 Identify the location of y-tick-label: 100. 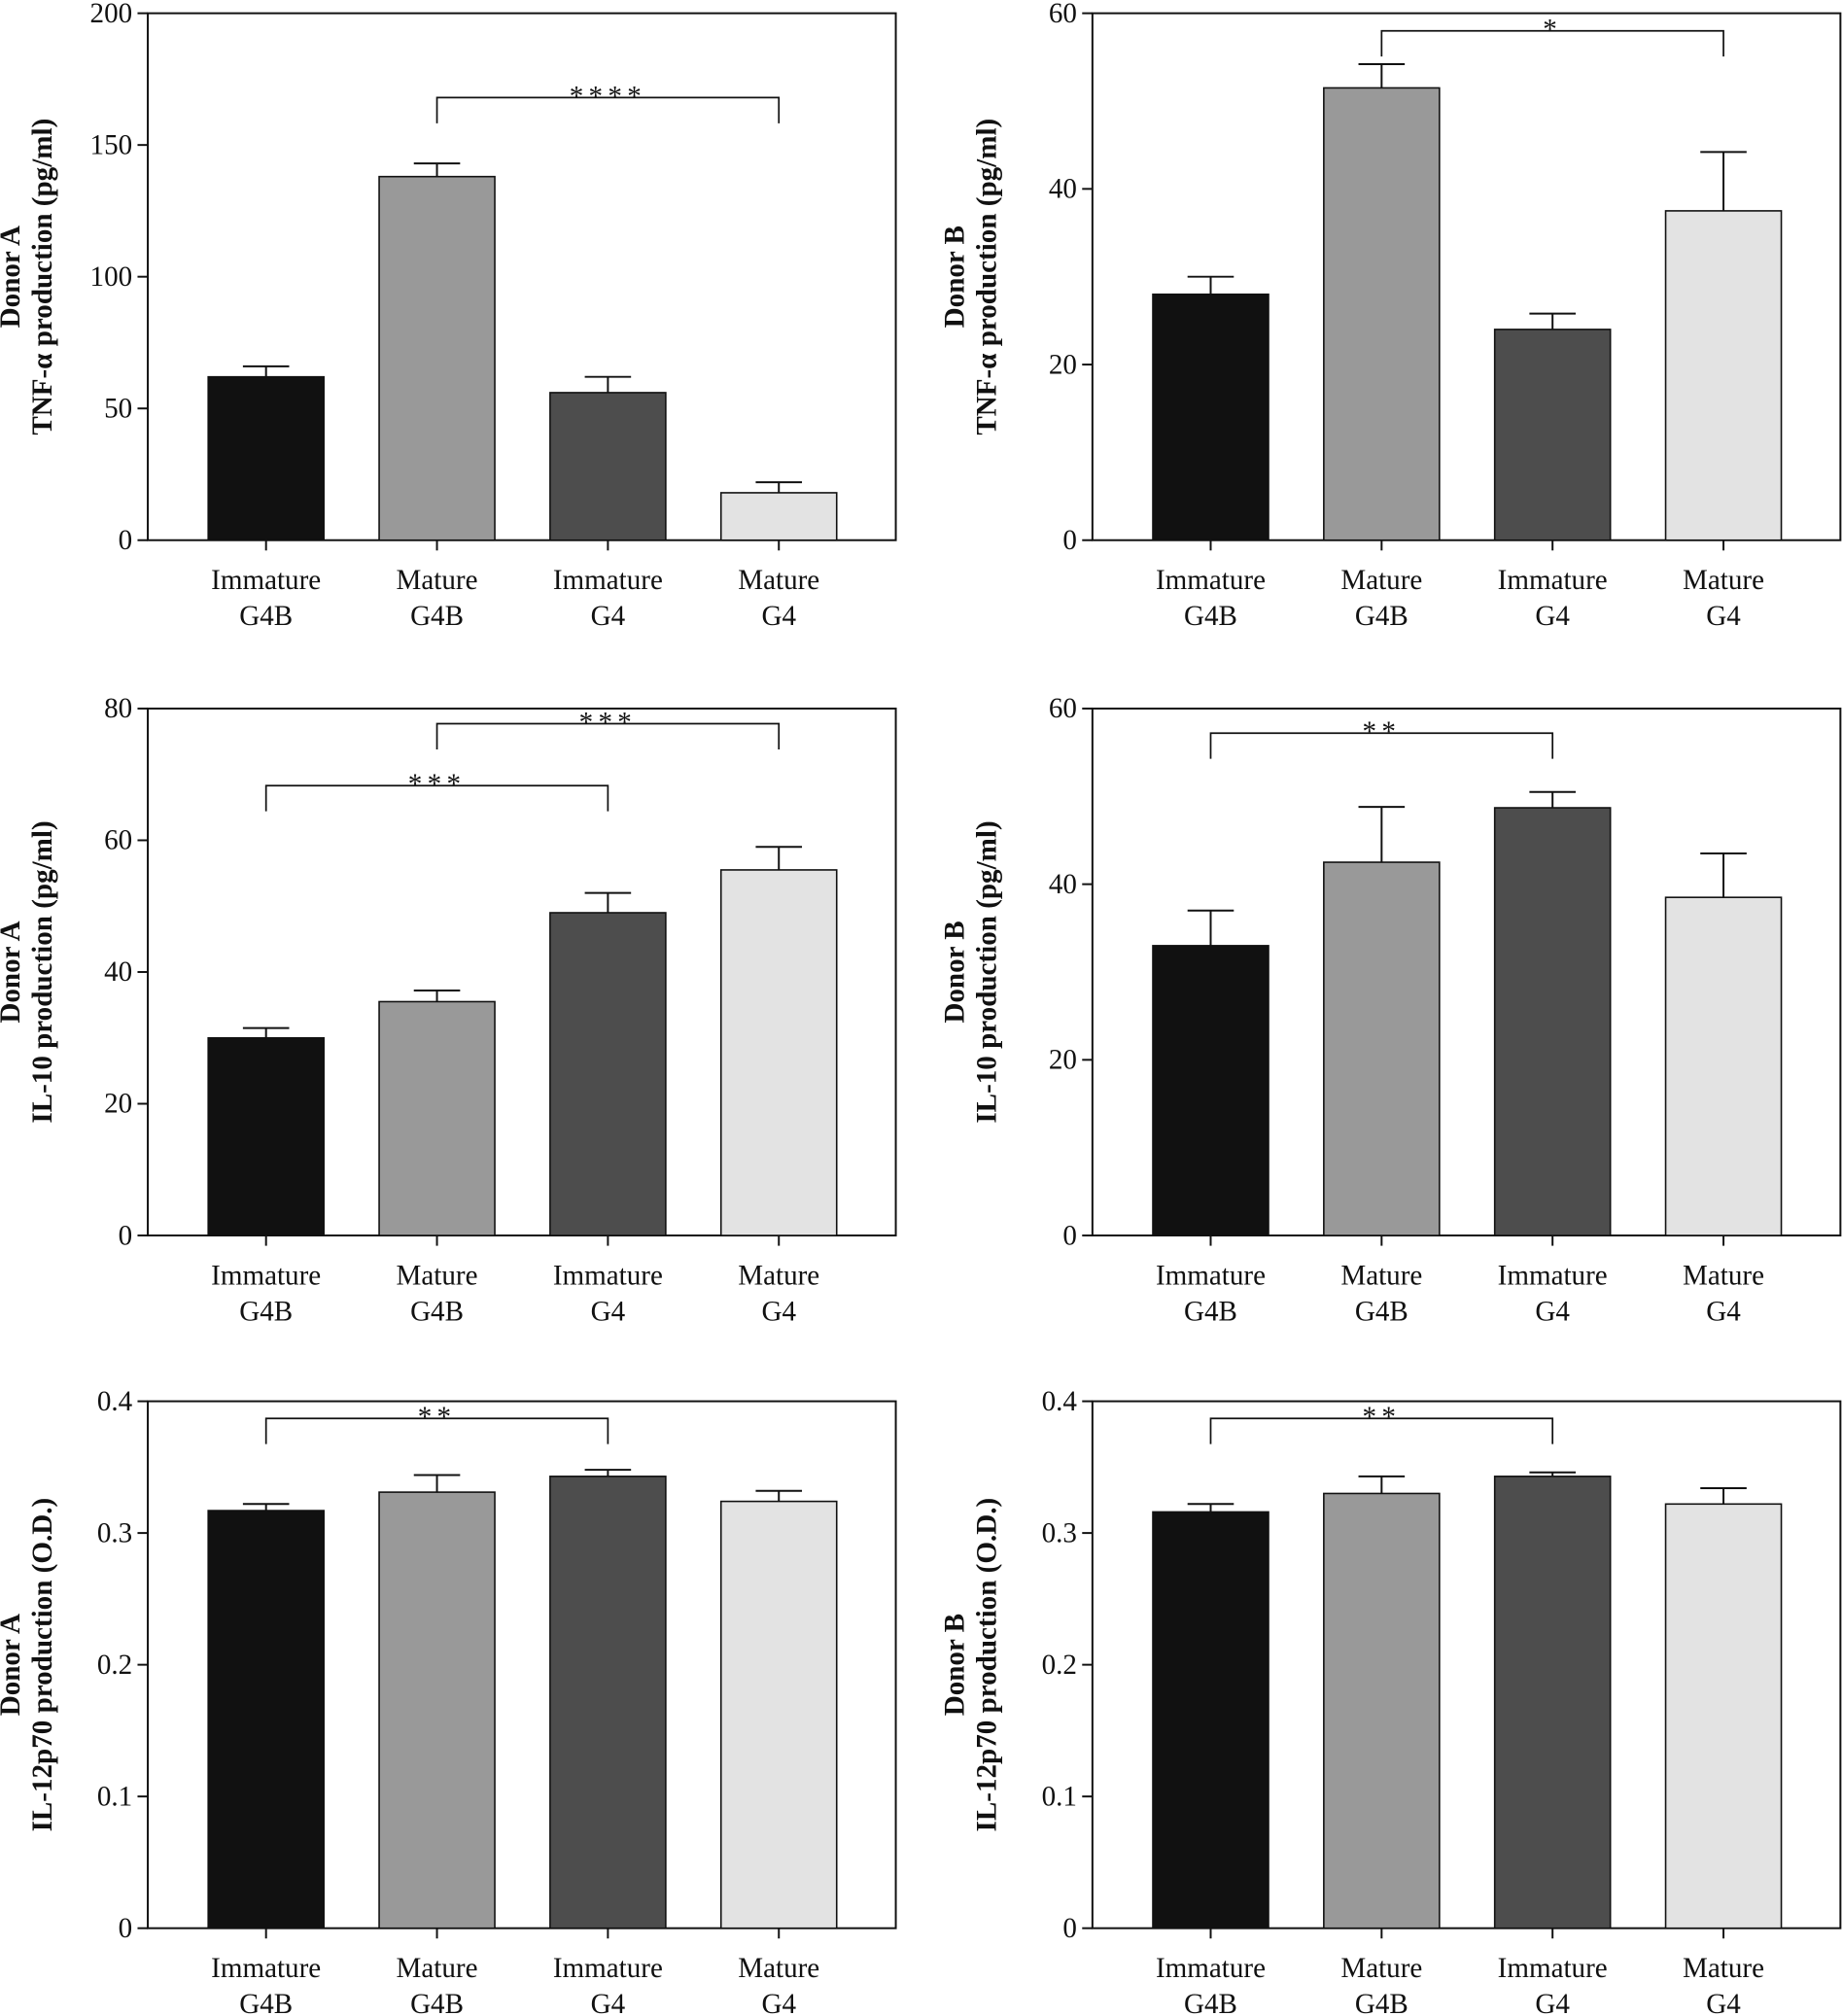
(112, 277).